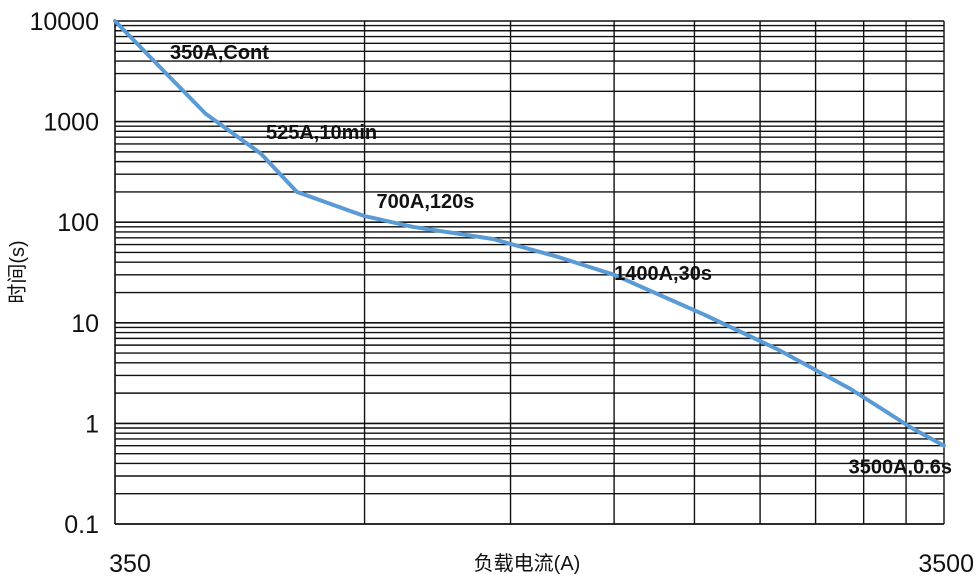 Image resolution: width=976 pixels, height=581 pixels. I want to click on y-tick-label: 1, so click(92, 424).